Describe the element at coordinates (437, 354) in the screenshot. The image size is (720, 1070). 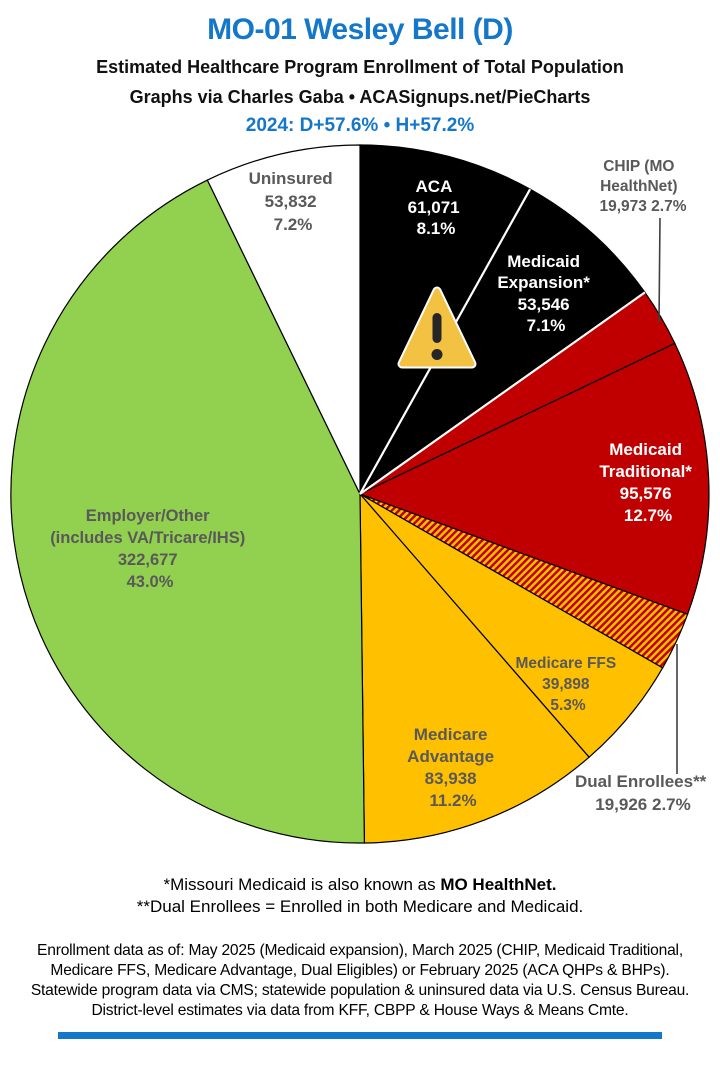
I see `warning-icon-dot` at that location.